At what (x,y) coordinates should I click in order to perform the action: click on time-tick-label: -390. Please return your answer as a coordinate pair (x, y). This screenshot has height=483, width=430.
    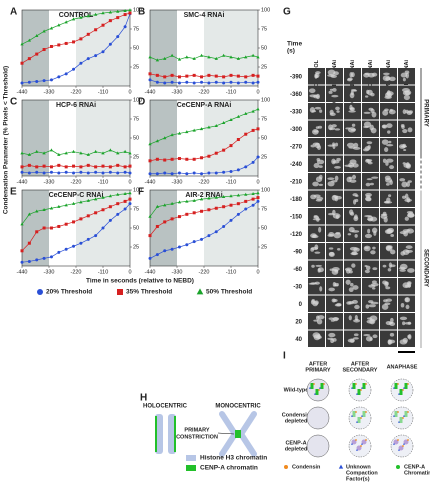
    Looking at the image, I should click on (296, 77).